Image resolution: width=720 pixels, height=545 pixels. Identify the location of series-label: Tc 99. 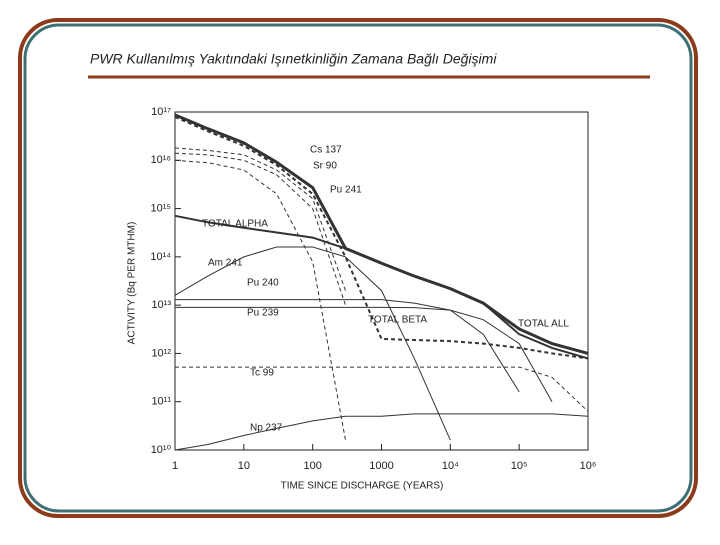
(262, 373).